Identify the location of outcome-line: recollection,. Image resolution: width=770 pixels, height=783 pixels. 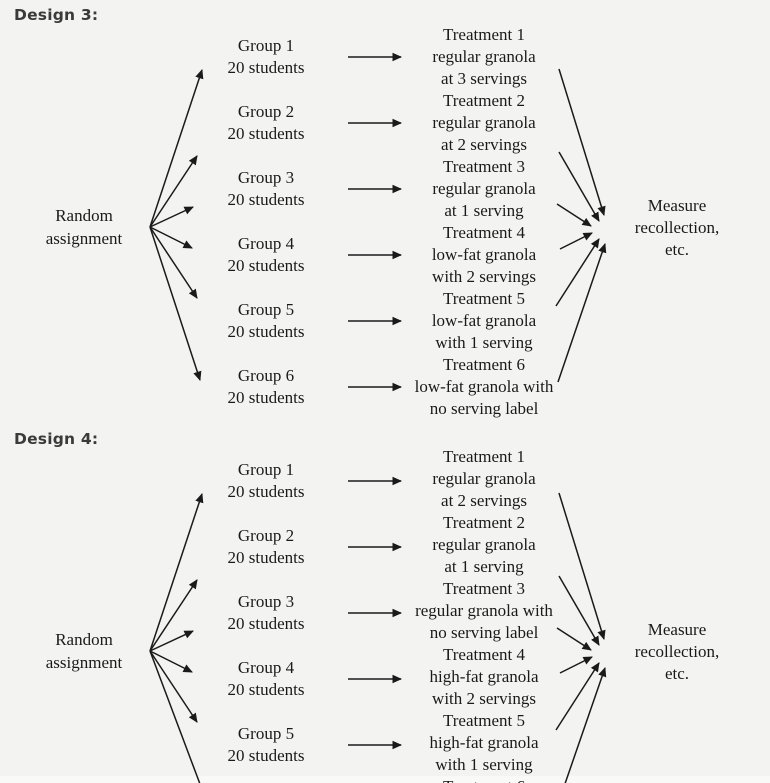
(677, 651).